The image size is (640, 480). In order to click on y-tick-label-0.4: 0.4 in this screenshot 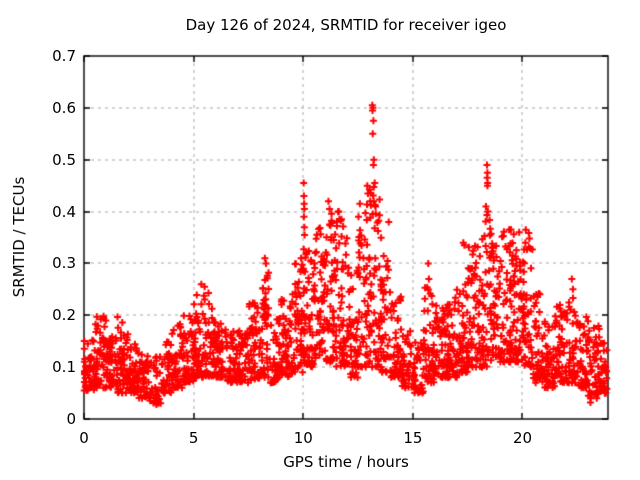, I will do `click(64, 211)`.